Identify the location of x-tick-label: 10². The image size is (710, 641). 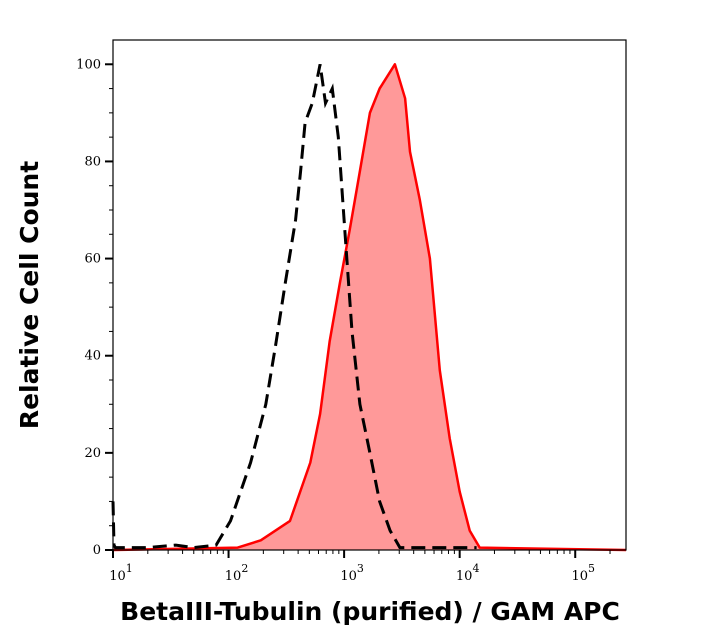
(237, 573).